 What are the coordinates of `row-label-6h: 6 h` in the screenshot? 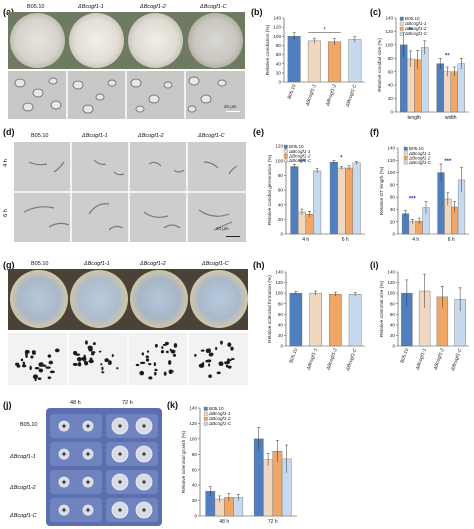 It's located at (5, 213).